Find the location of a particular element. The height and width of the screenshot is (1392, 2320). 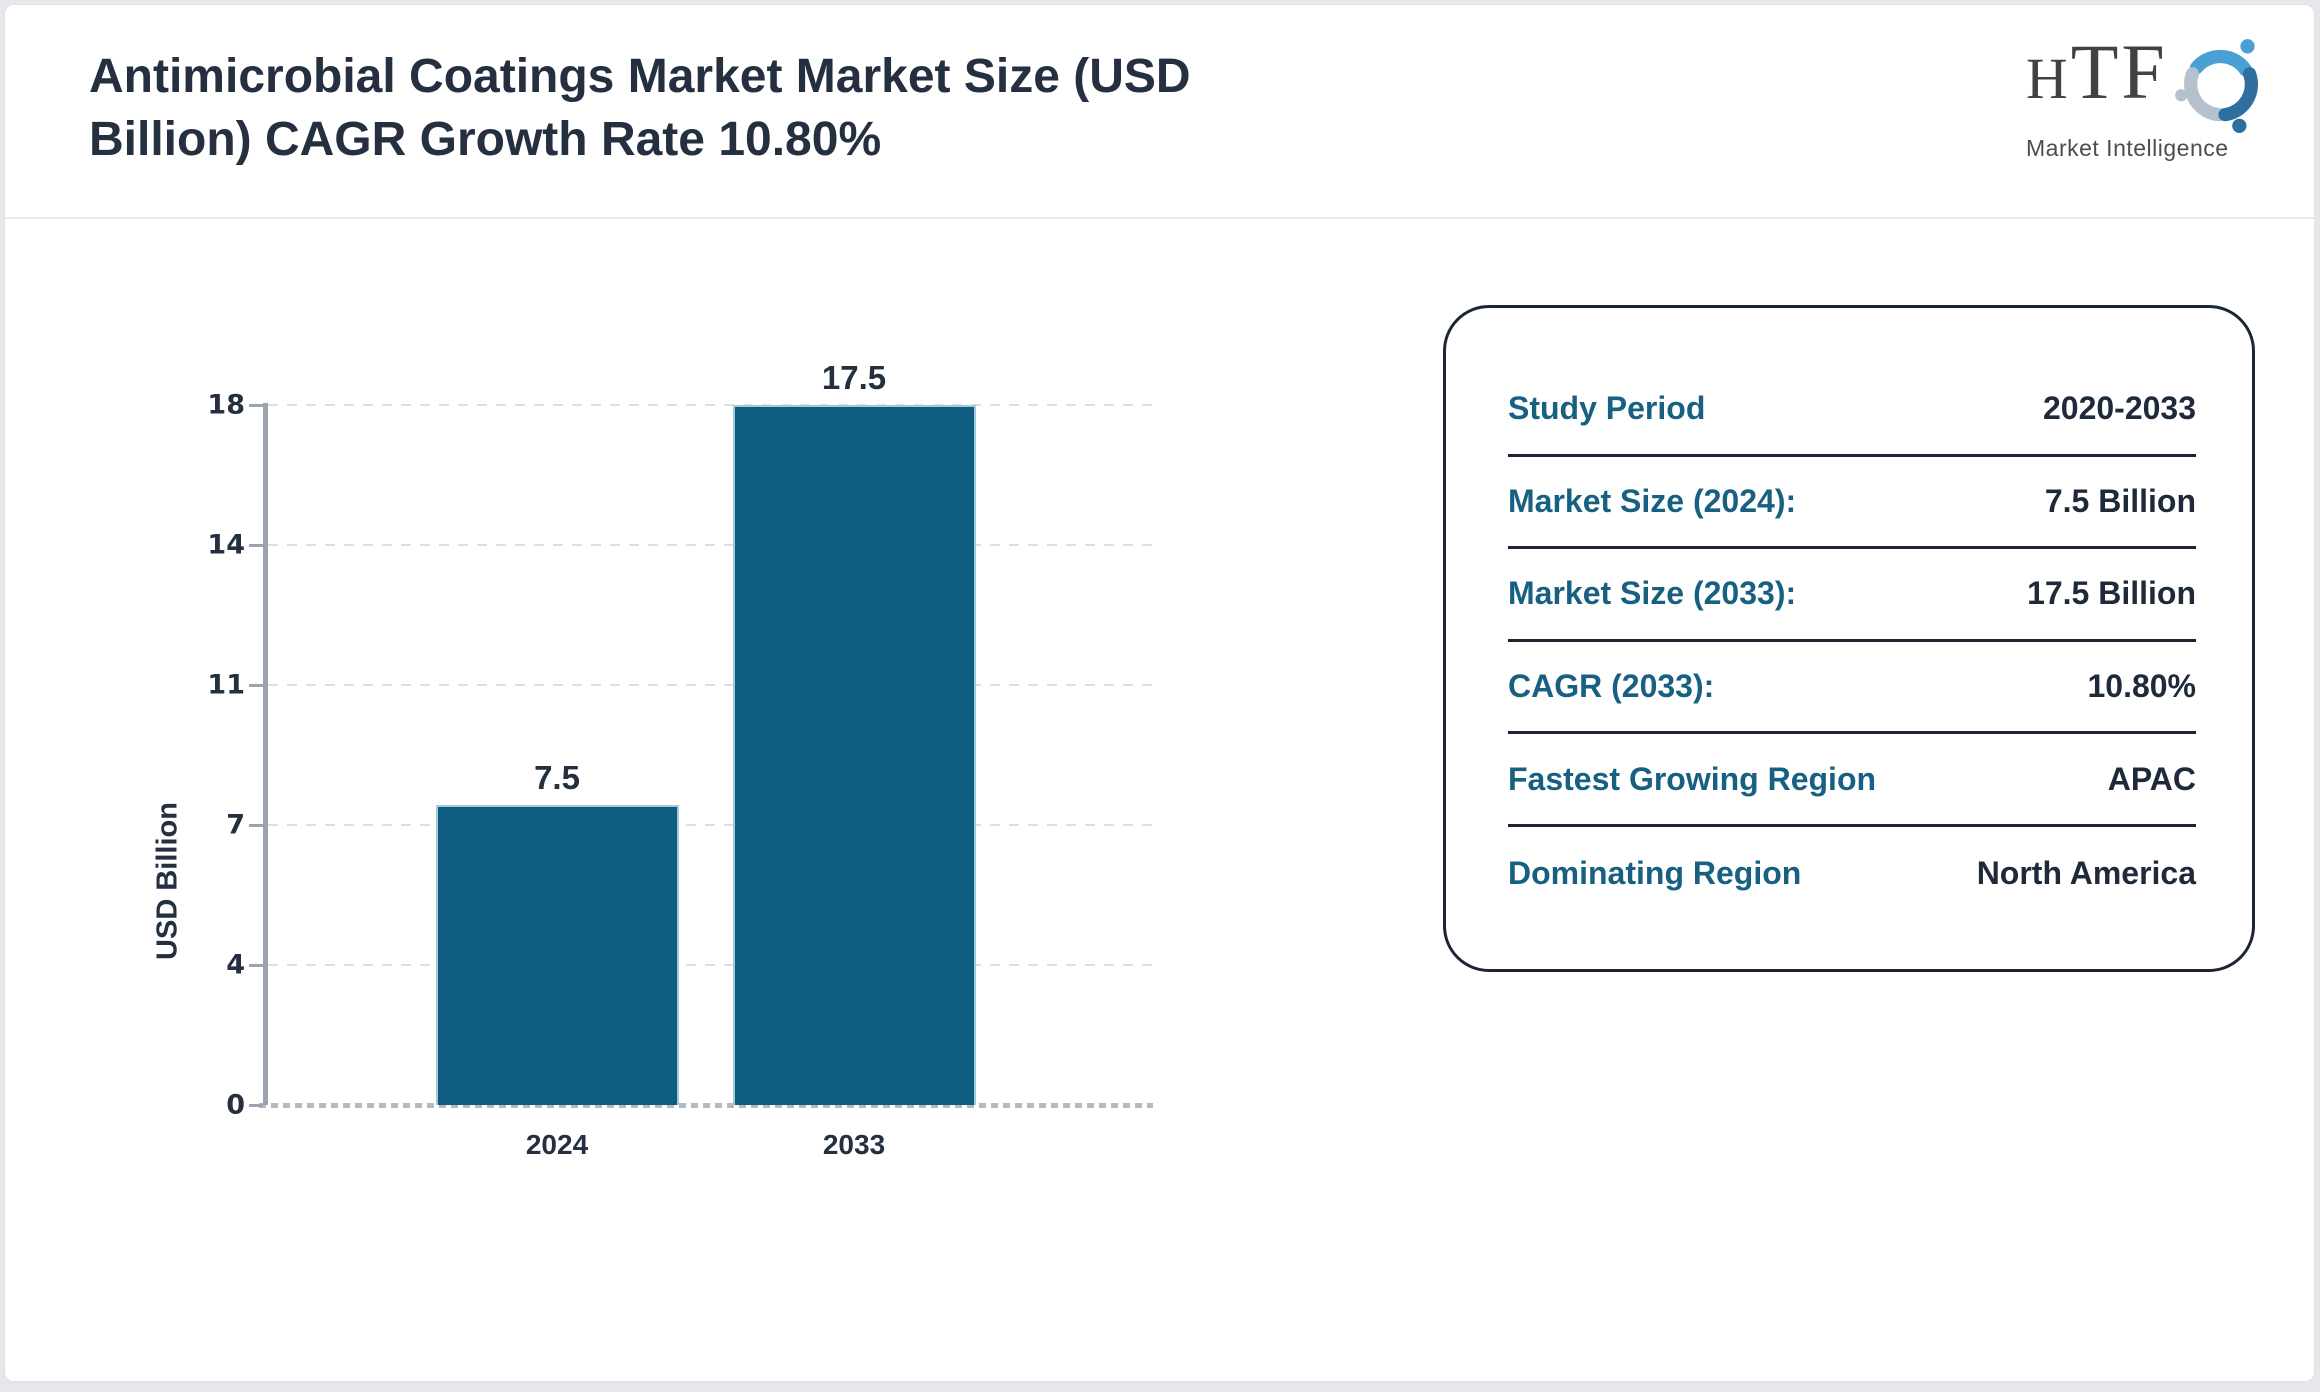

info-row-market-size-2024: Market Size (2024): 7.5 Billion is located at coordinates (1852, 503).